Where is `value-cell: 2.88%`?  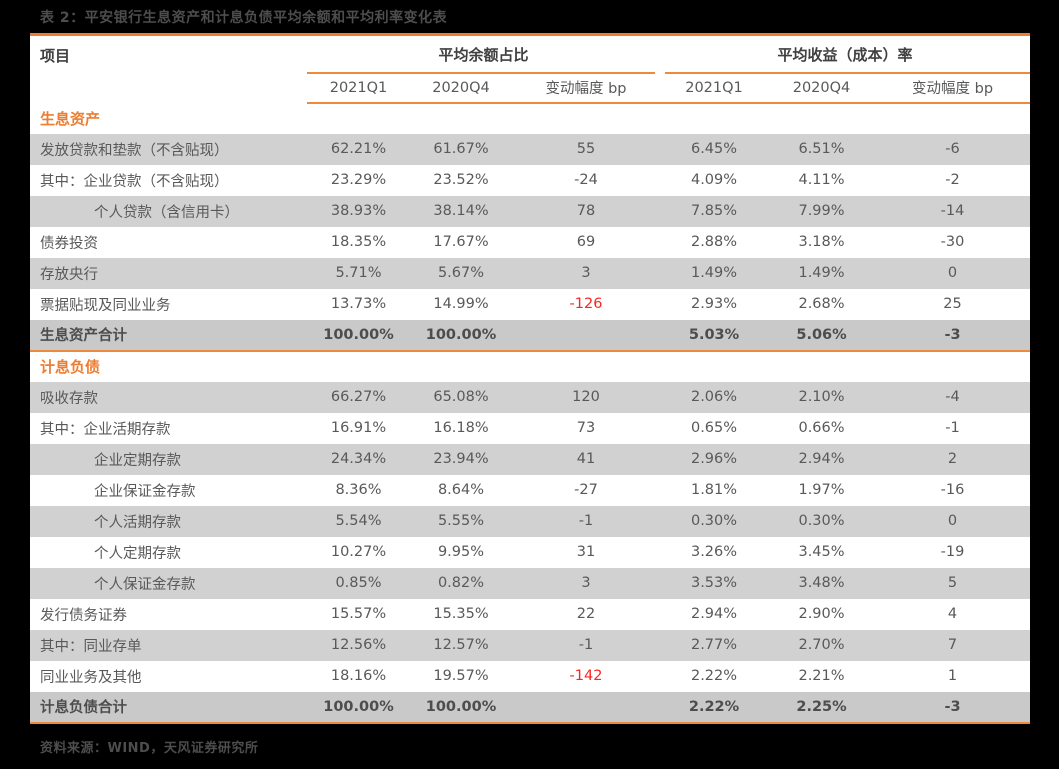 value-cell: 2.88% is located at coordinates (714, 242).